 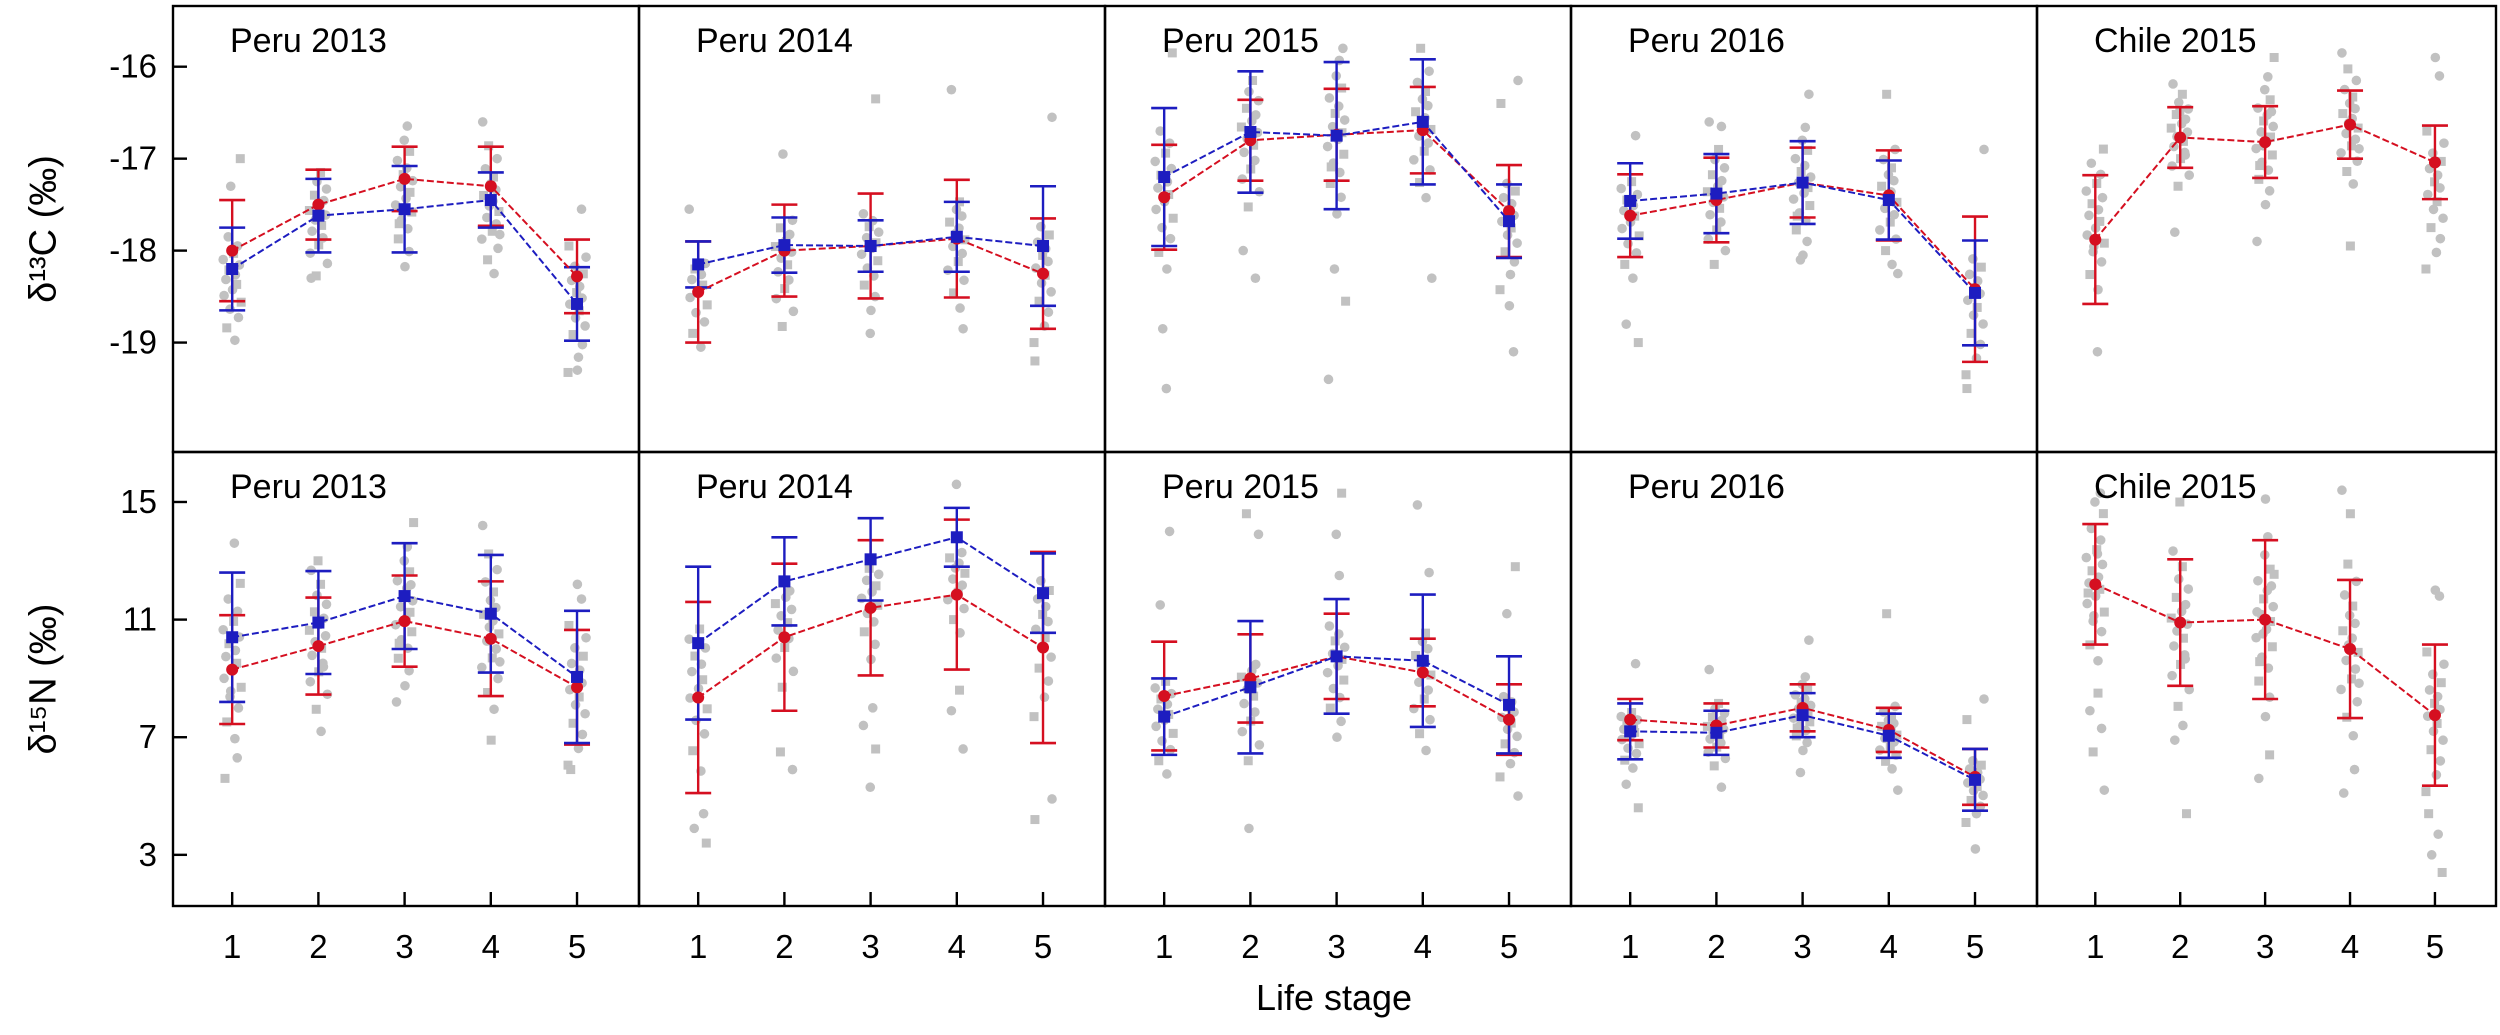 What do you see at coordinates (774, 487) in the screenshot?
I see `panel-title: Peru 2014` at bounding box center [774, 487].